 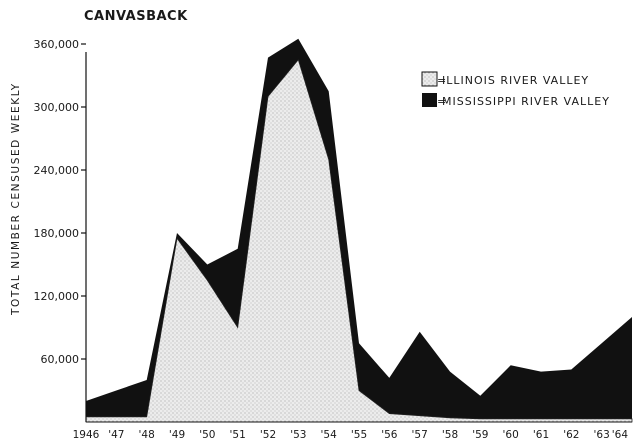 What do you see at coordinates (116, 435) in the screenshot?
I see `x-tick-label: '47` at bounding box center [116, 435].